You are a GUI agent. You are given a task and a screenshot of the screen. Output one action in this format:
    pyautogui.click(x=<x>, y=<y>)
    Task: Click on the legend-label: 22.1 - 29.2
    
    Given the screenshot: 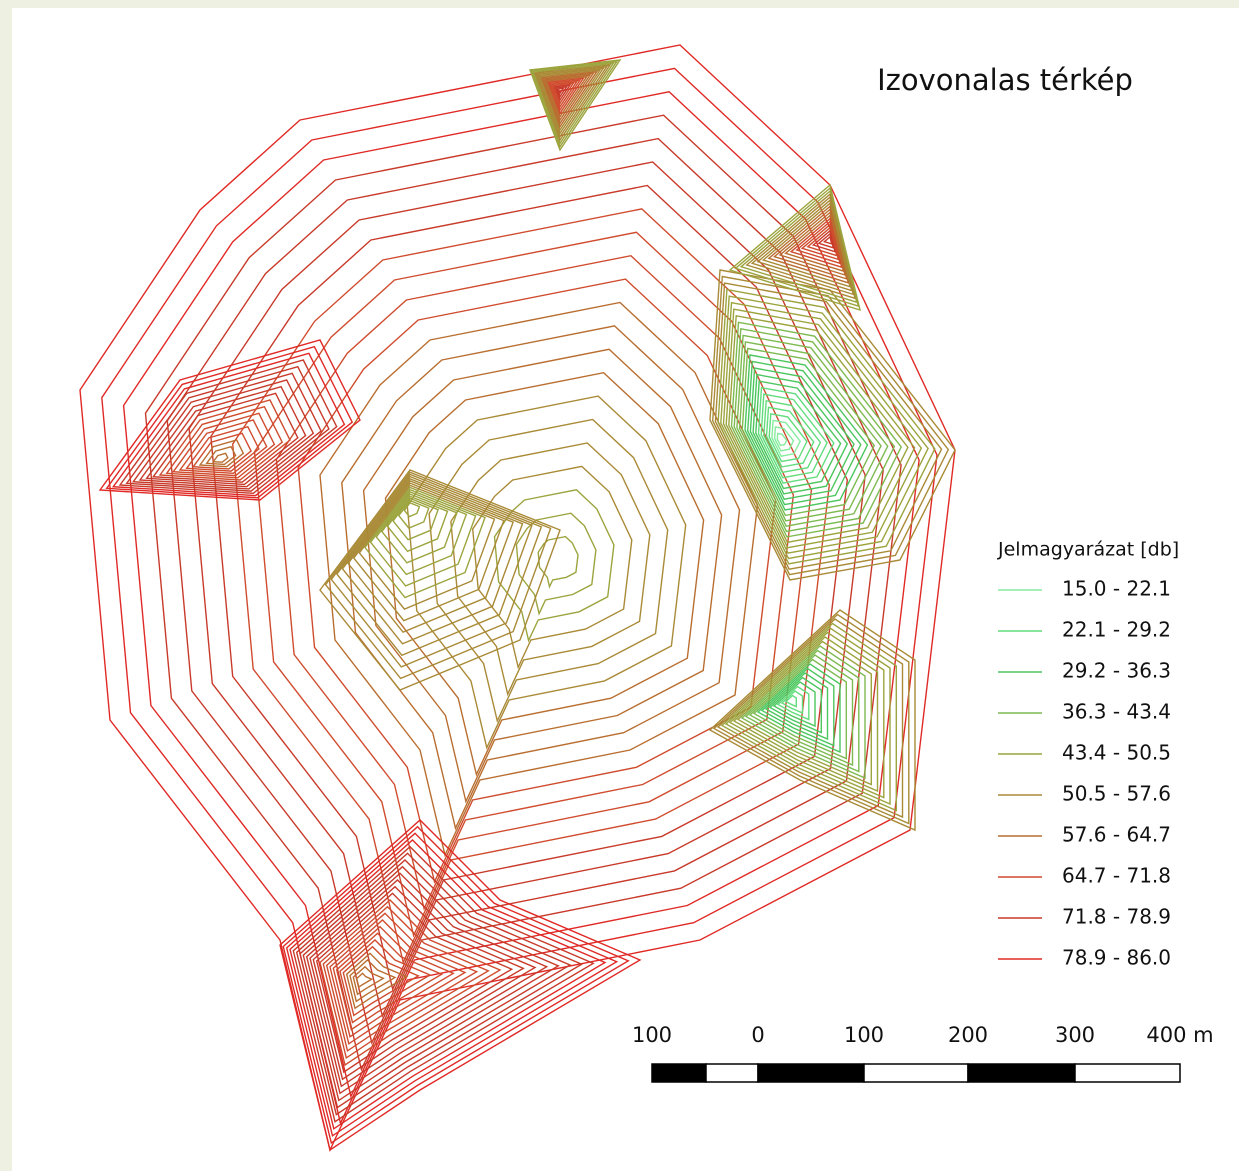 What is the action you would take?
    pyautogui.click(x=1116, y=630)
    